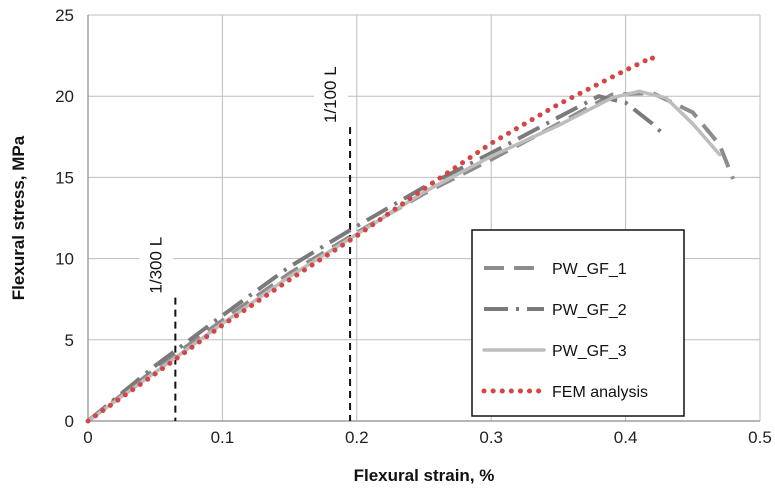 This screenshot has width=775, height=489. Describe the element at coordinates (330, 94) in the screenshot. I see `annotation-label: 1/100 L` at that location.